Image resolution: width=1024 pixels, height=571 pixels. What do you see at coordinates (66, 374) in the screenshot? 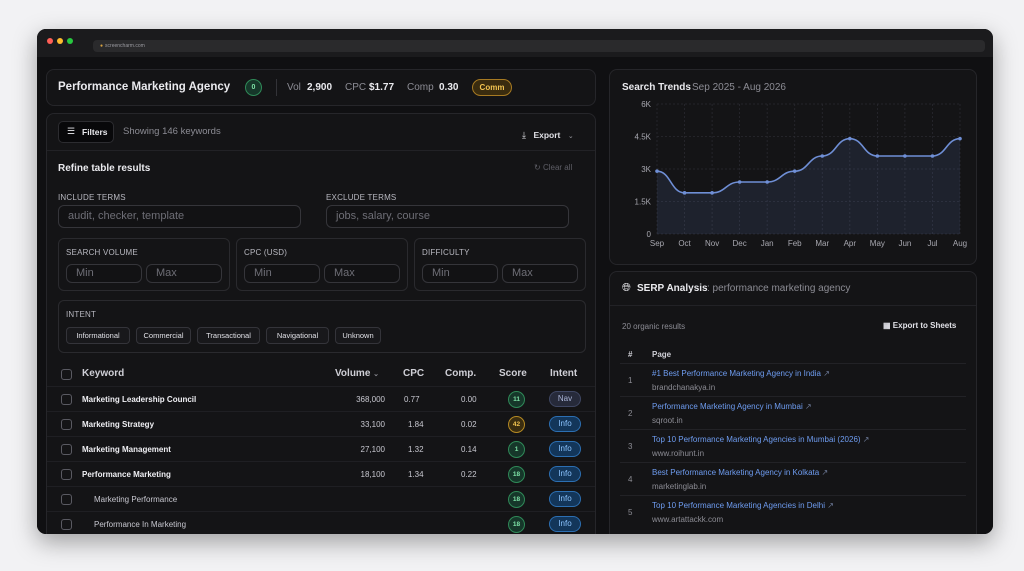
I see `select-all-checkbox` at bounding box center [66, 374].